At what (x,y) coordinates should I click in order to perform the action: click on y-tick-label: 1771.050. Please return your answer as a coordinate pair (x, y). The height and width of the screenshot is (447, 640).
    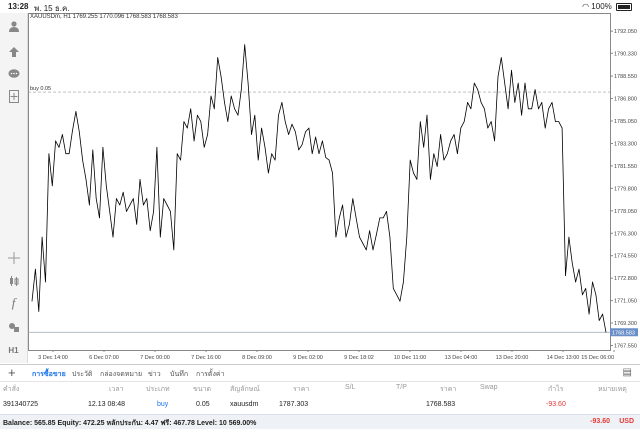
    Looking at the image, I should click on (625, 302).